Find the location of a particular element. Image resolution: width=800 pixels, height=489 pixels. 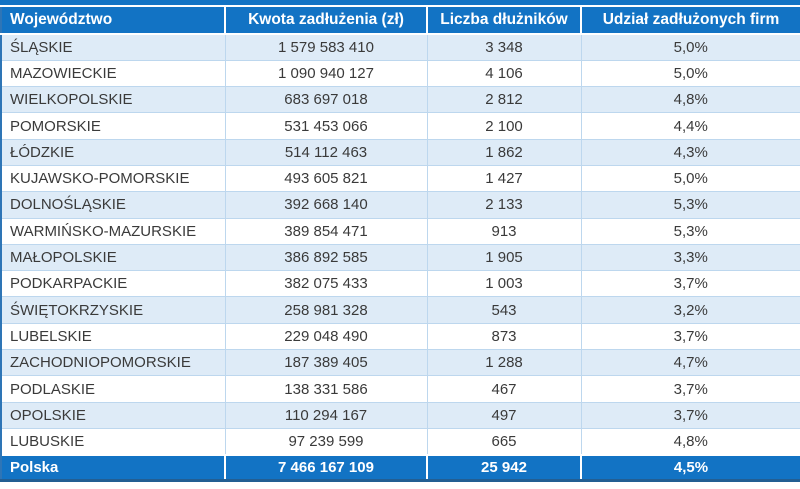

debtors-cell: 1 003 is located at coordinates (504, 284).